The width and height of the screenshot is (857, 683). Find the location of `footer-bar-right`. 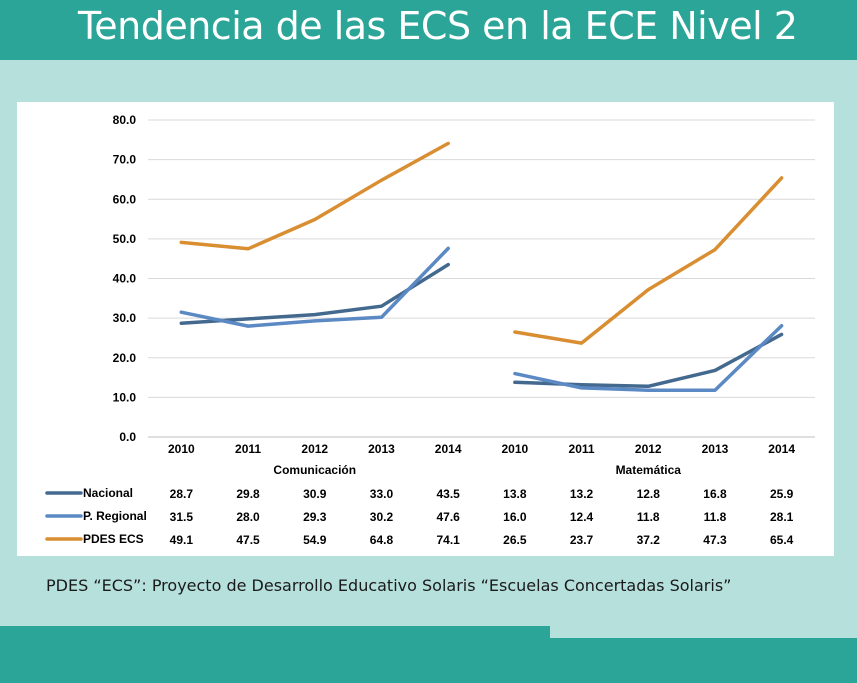

footer-bar-right is located at coordinates (703, 660).